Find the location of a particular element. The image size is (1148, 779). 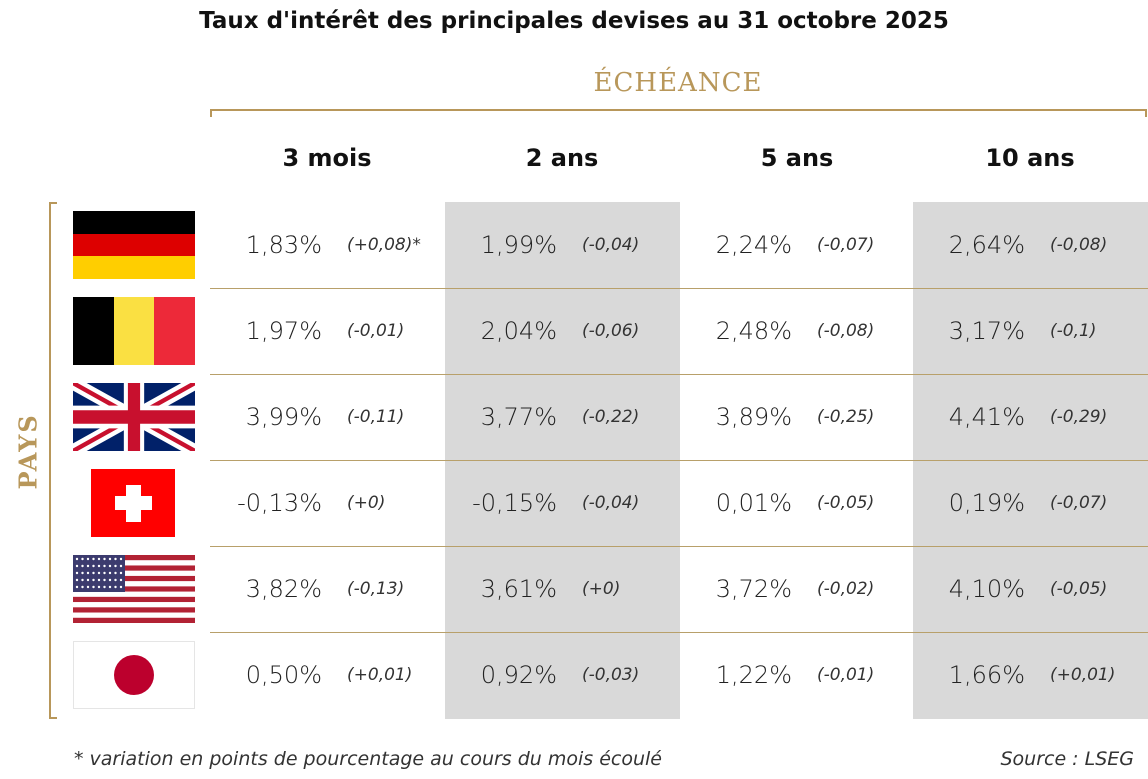

rate-value: 0,19% is located at coordinates (986, 503).